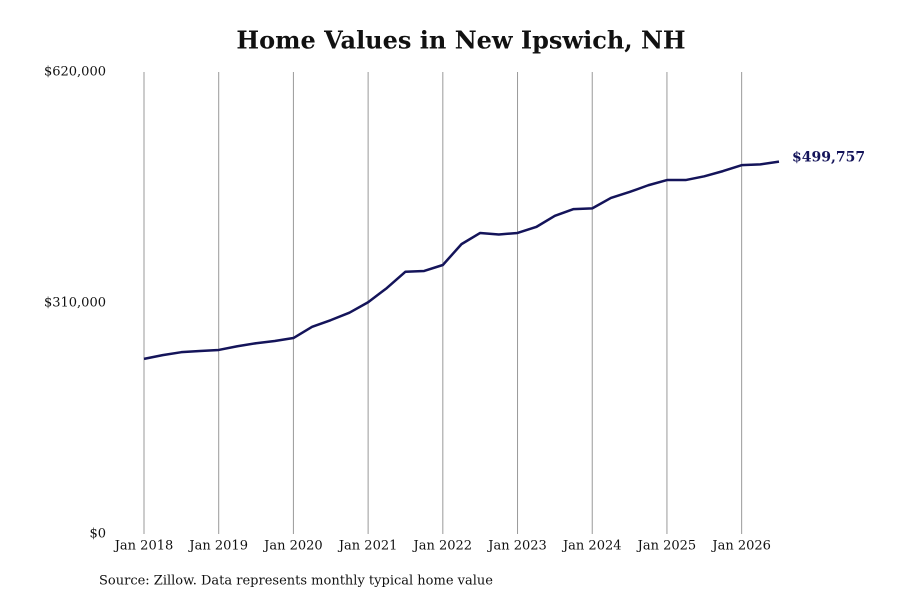 The height and width of the screenshot is (600, 900). What do you see at coordinates (591, 546) in the screenshot?
I see `x-tick-label: Jan 2024` at bounding box center [591, 546].